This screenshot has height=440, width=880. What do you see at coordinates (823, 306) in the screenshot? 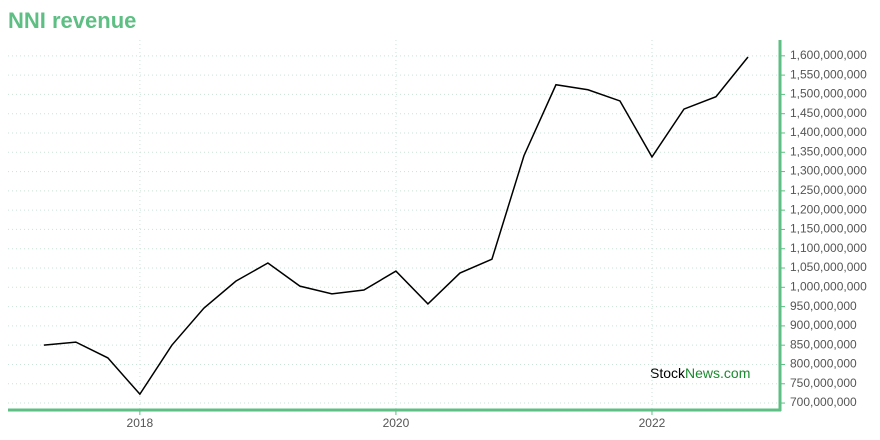
I see `y-tick-label: 950,000,000` at bounding box center [823, 306].